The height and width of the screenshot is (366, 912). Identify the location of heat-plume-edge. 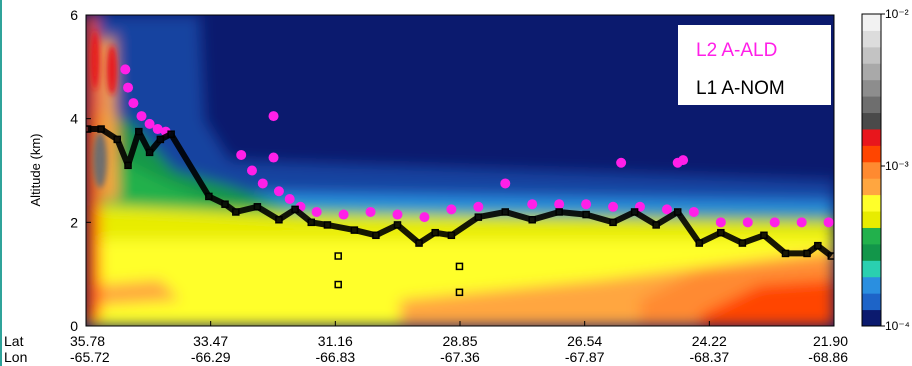
(93, 170).